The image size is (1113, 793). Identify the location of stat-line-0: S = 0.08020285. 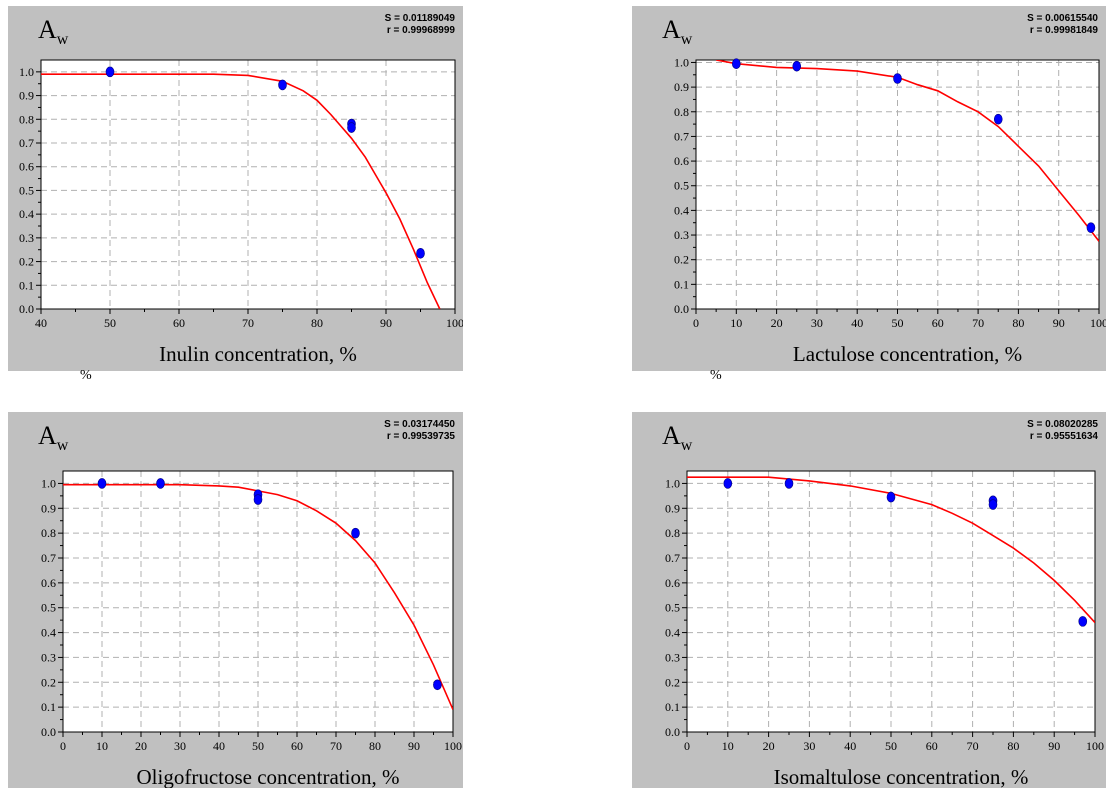
(1062, 424).